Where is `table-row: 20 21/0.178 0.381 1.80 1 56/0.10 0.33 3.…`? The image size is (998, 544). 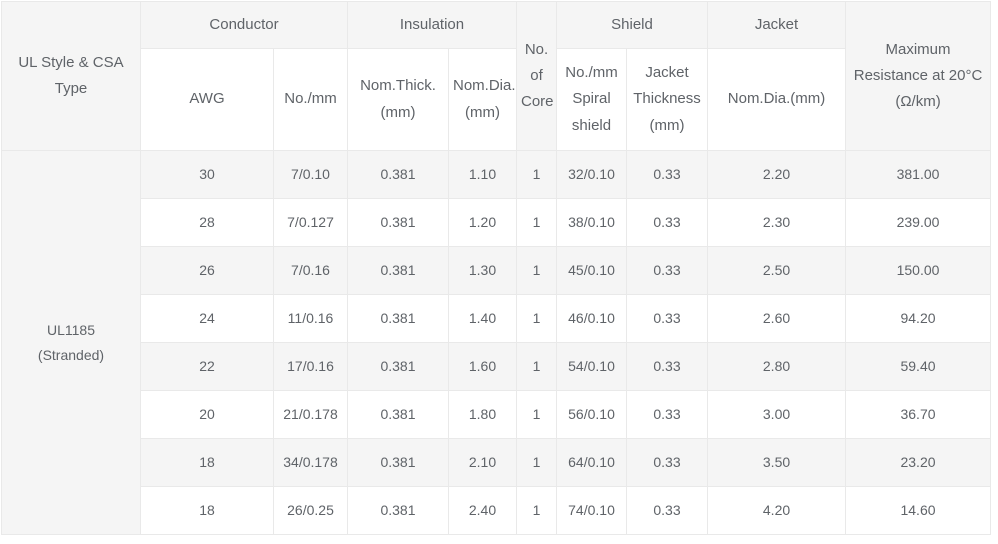
table-row: 20 21/0.178 0.381 1.80 1 56/0.10 0.33 3.… is located at coordinates (497, 414).